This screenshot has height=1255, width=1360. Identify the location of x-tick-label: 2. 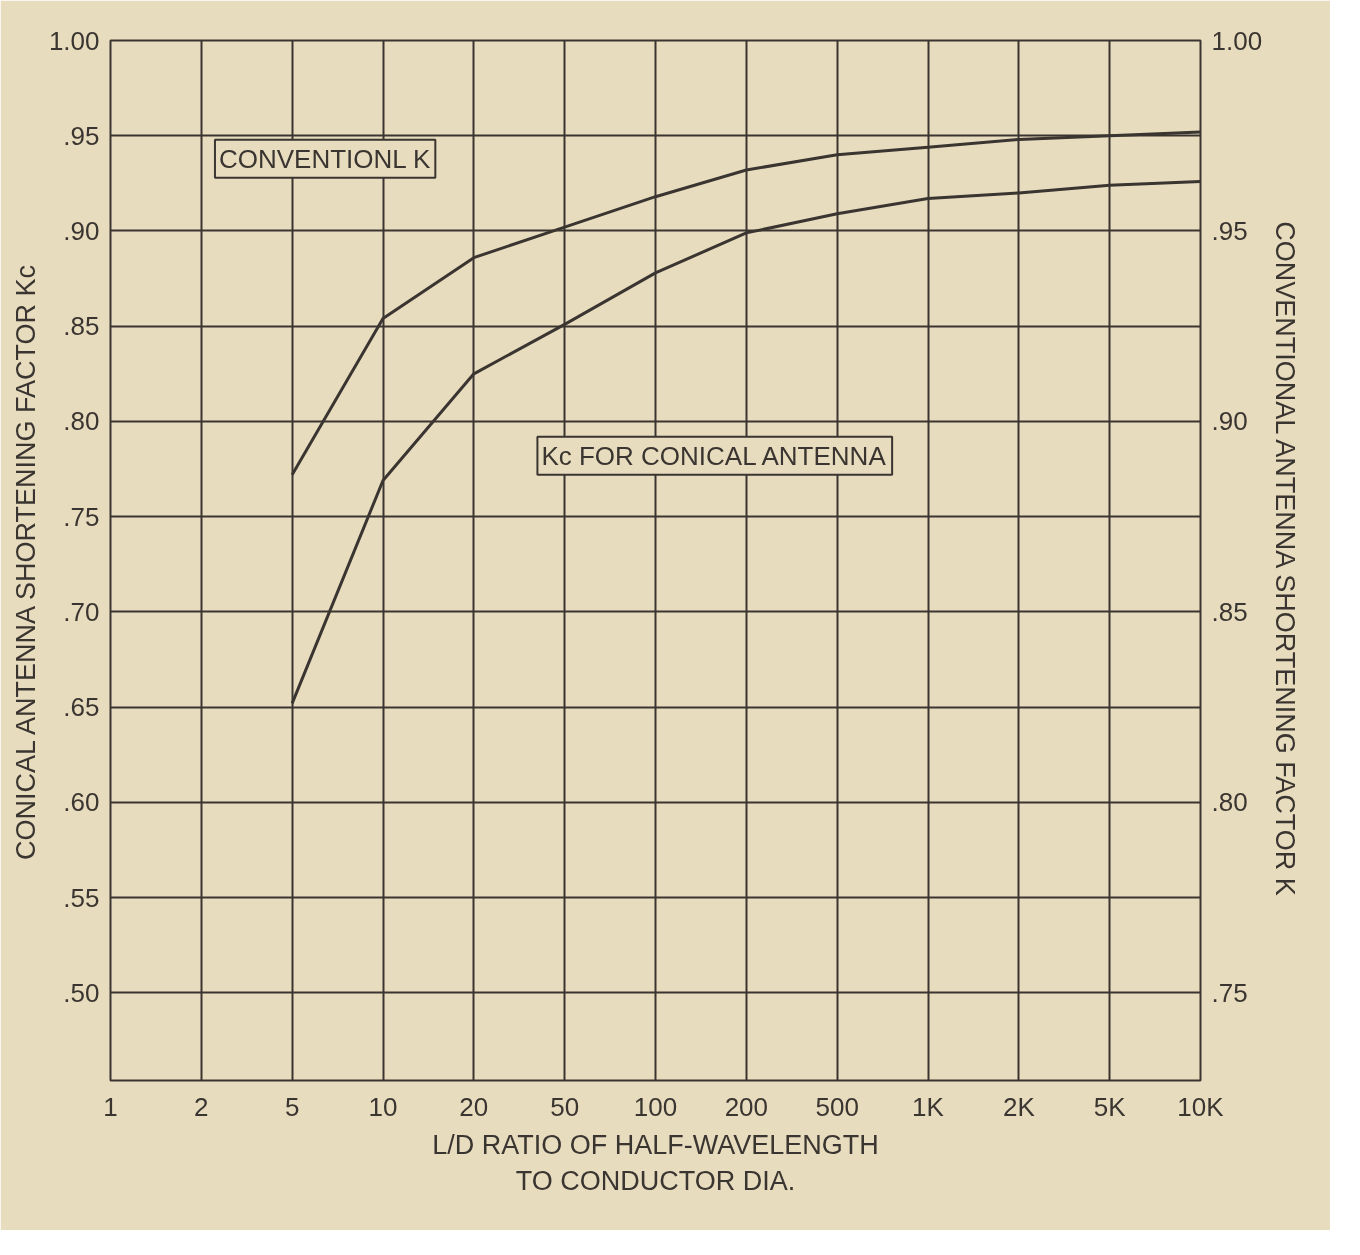
(201, 1106).